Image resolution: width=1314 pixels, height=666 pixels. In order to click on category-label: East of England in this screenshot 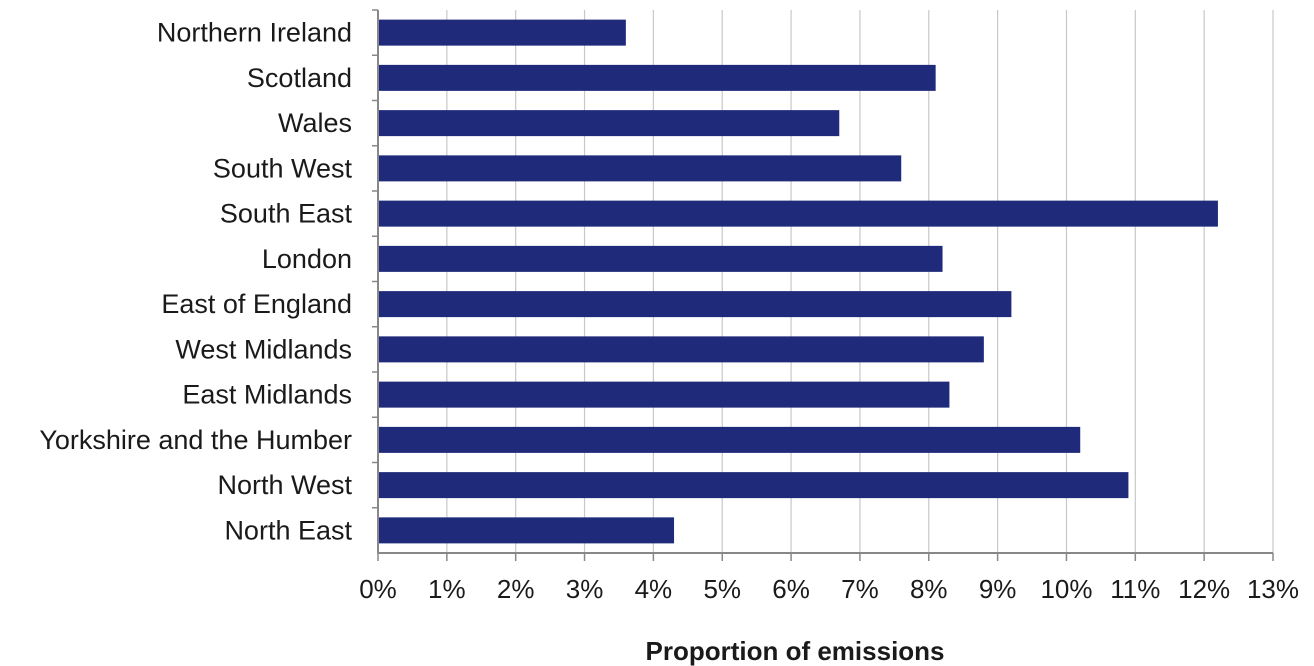, I will do `click(256, 304)`.